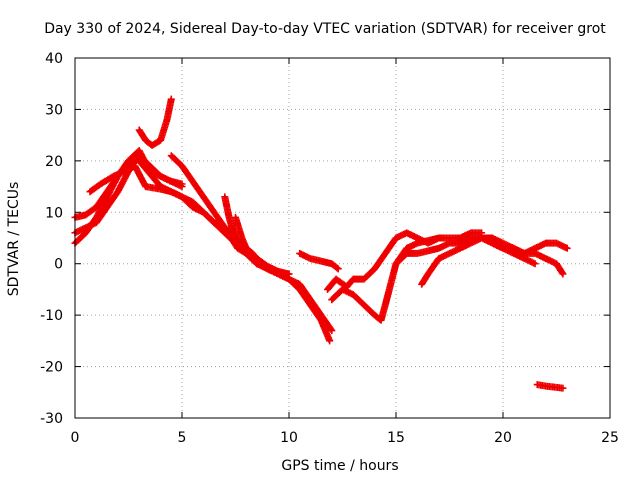 The width and height of the screenshot is (640, 480). Describe the element at coordinates (58, 265) in the screenshot. I see `y-tick-label: 0` at that location.